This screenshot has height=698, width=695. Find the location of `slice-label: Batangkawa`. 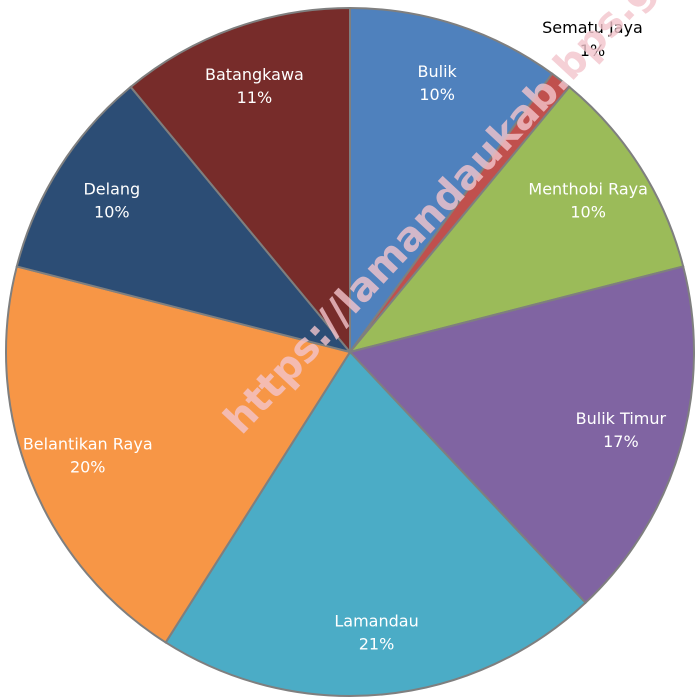

slice-label: Batangkawa is located at coordinates (254, 74).